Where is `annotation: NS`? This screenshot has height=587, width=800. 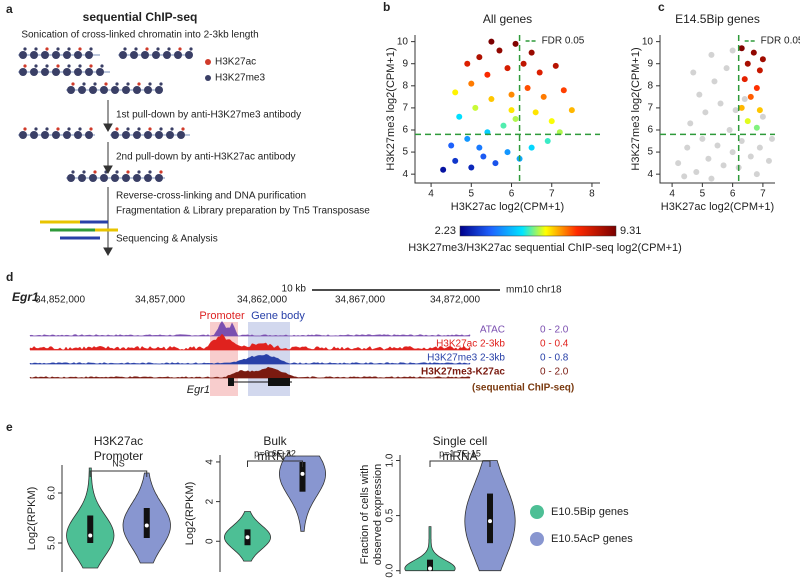
annotation: NS is located at coordinates (118, 463).